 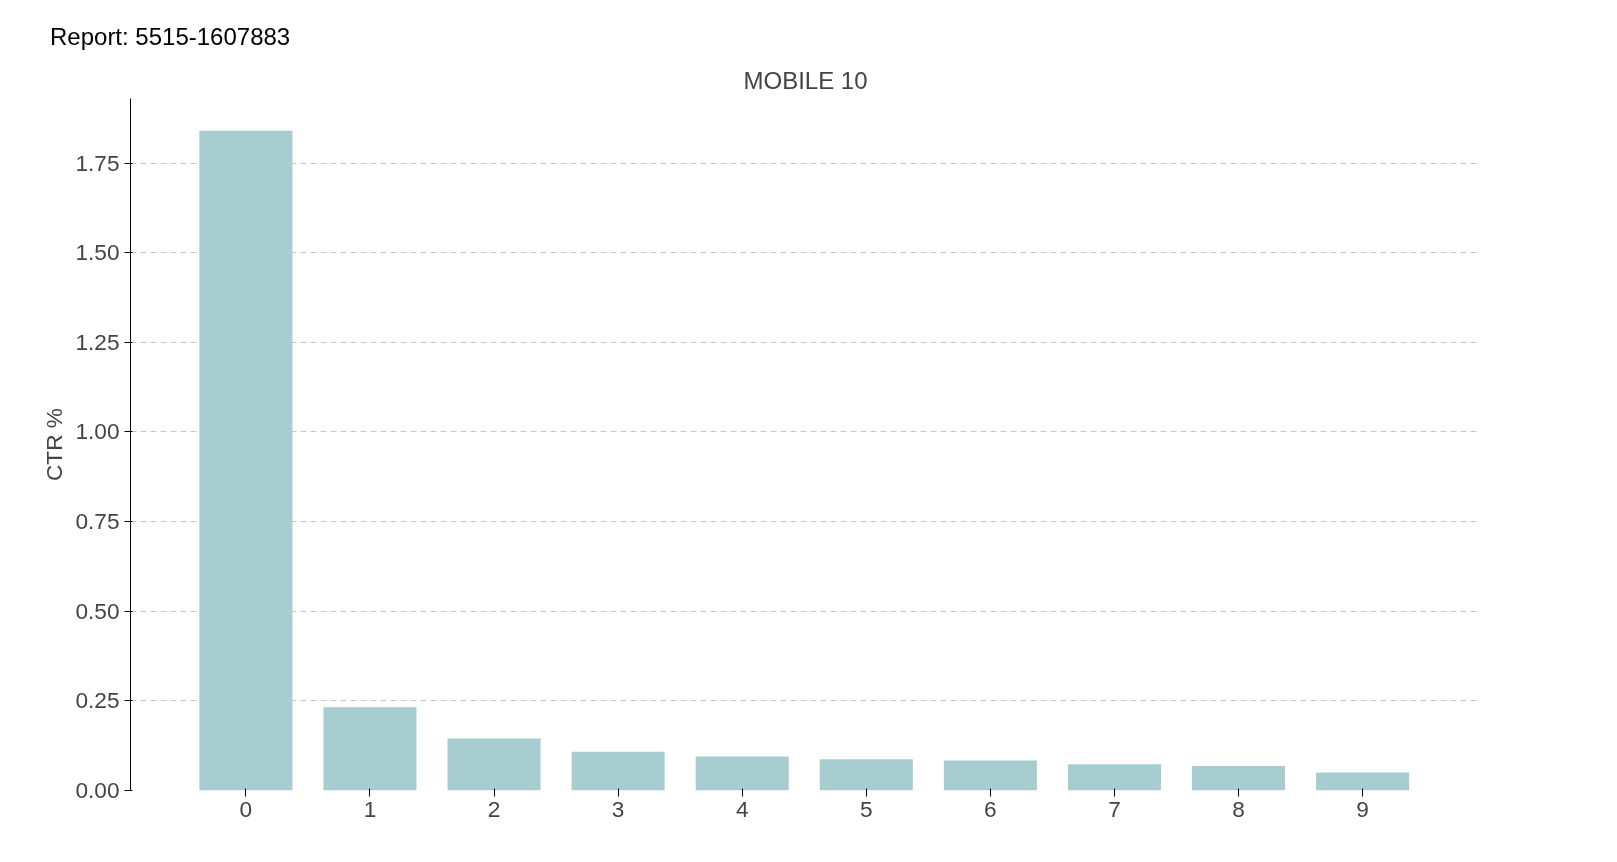 I want to click on x-tick-label: 8, so click(x=1238, y=808).